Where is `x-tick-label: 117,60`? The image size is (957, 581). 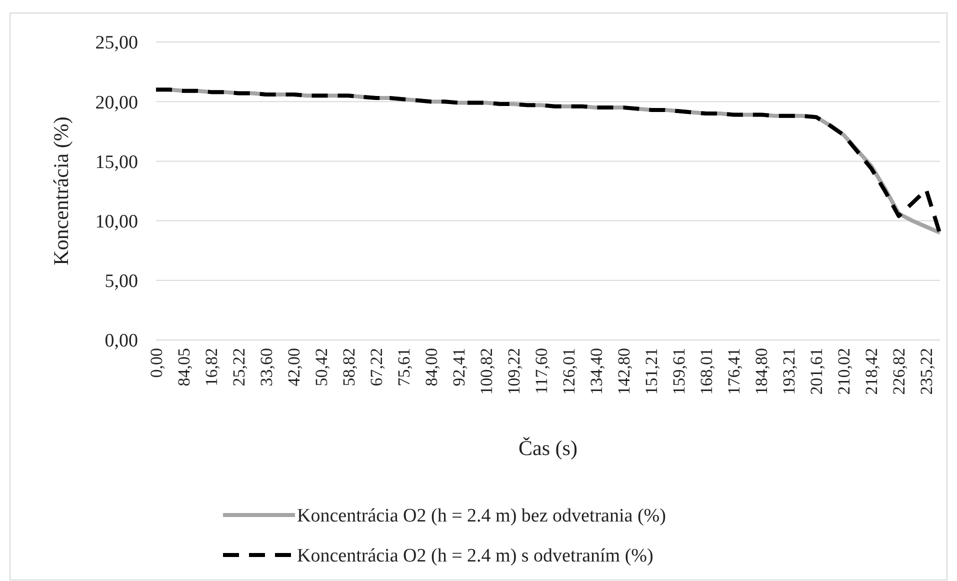
x-tick-label: 117,60 is located at coordinates (542, 371).